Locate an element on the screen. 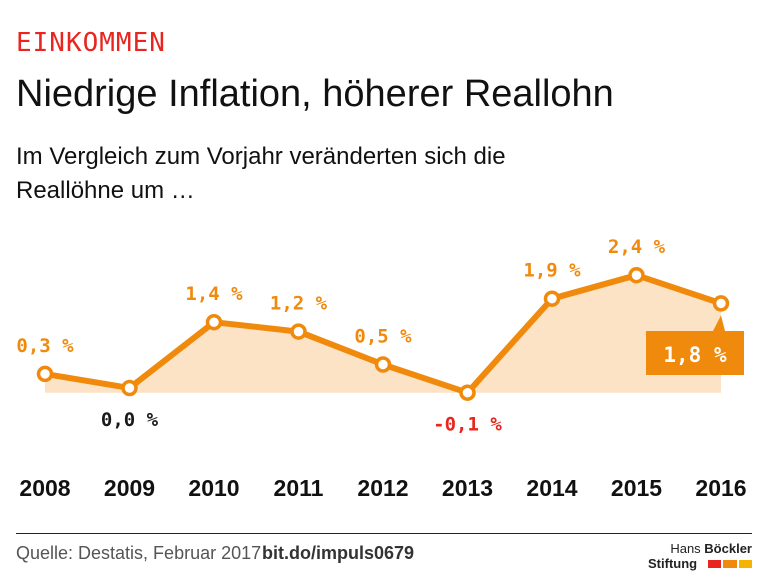 The image size is (768, 578). x-tick-2008: 2008 is located at coordinates (44, 488).